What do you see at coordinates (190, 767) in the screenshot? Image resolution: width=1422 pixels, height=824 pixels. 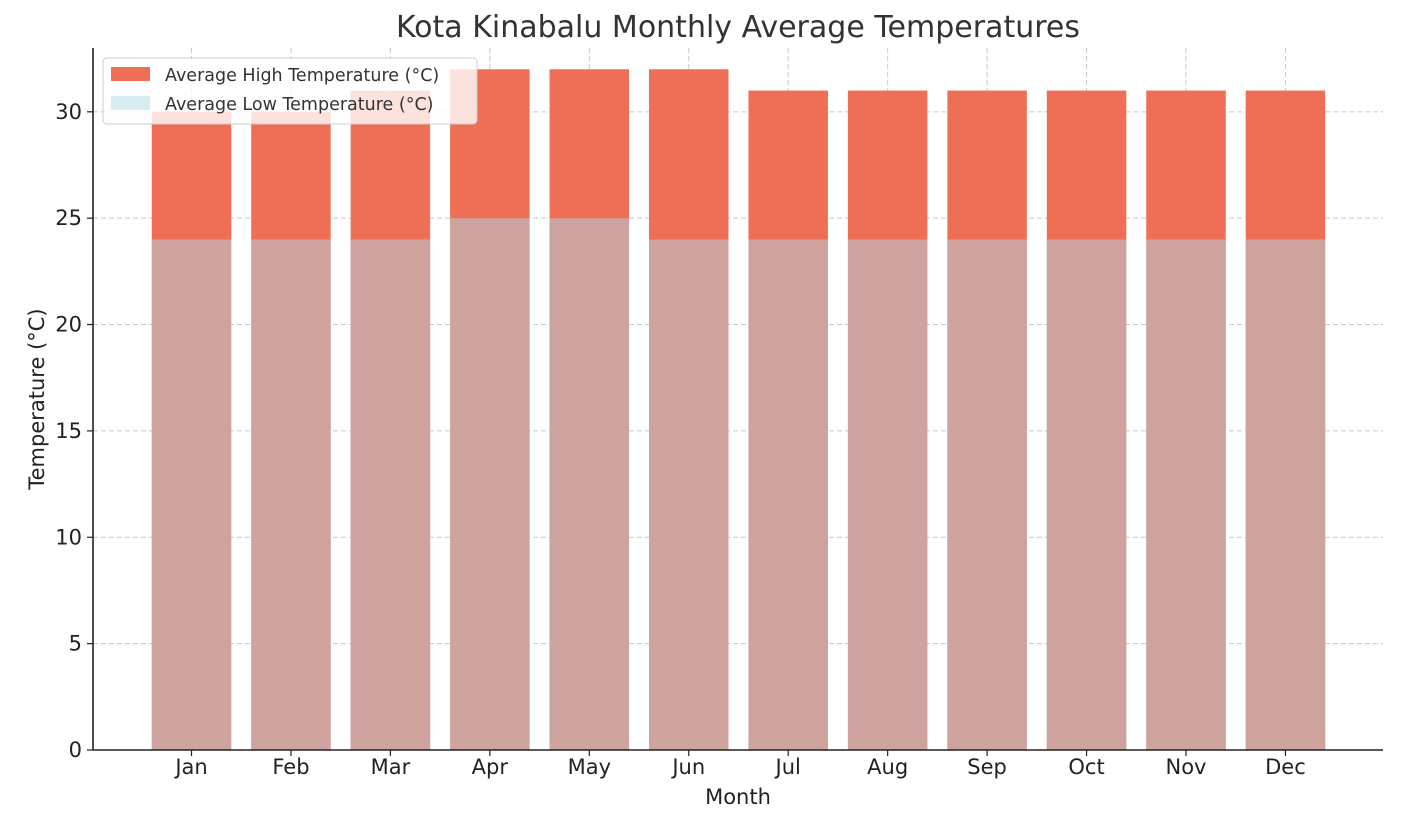 I see `x-tick-label: Jan` at bounding box center [190, 767].